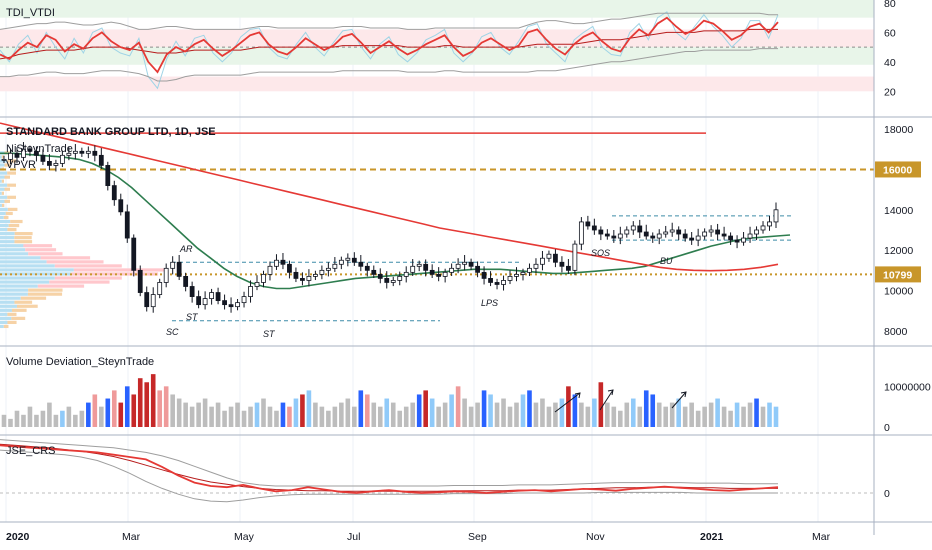 The image size is (932, 550). What do you see at coordinates (389, 476) in the screenshot?
I see `crs-series-line` at bounding box center [389, 476].